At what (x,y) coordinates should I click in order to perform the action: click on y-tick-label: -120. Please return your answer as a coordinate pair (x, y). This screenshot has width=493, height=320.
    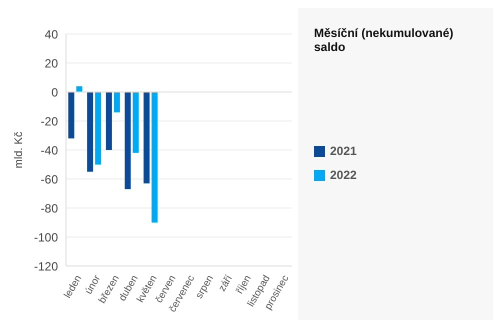
    Looking at the image, I should click on (46, 266).